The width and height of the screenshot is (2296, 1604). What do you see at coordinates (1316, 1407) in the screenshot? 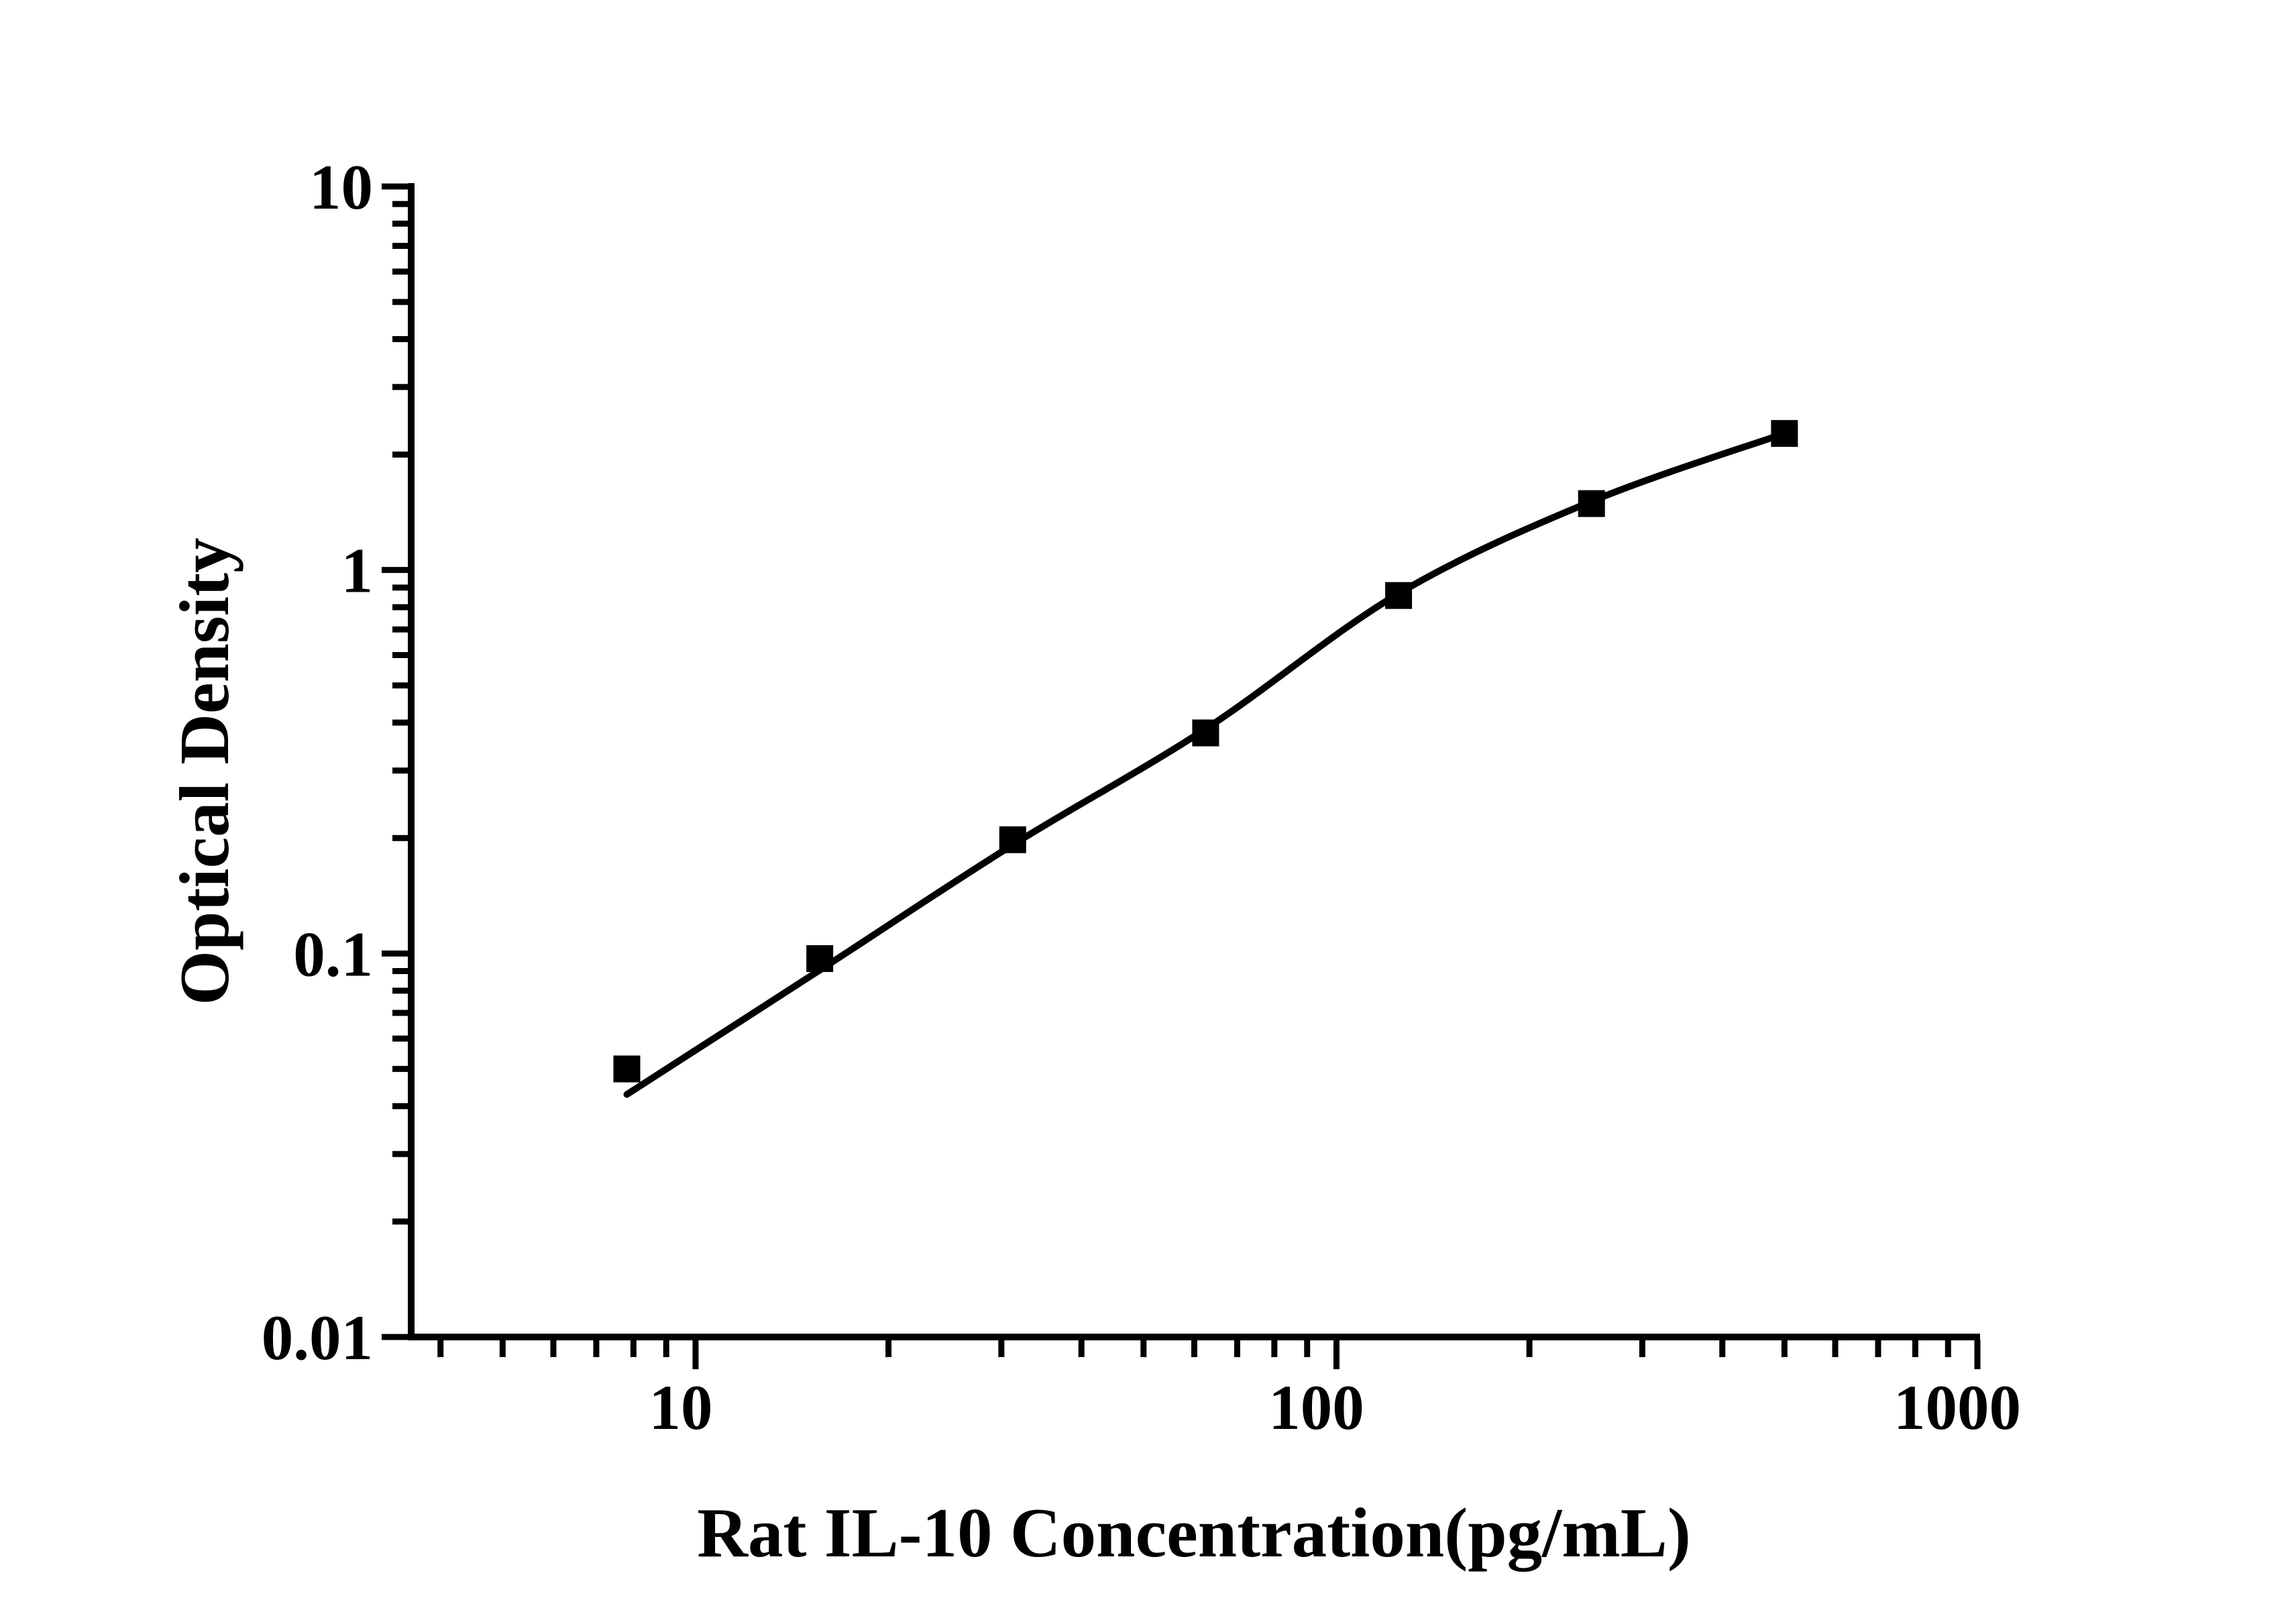
I see `x-tick-label: 100` at bounding box center [1316, 1407].